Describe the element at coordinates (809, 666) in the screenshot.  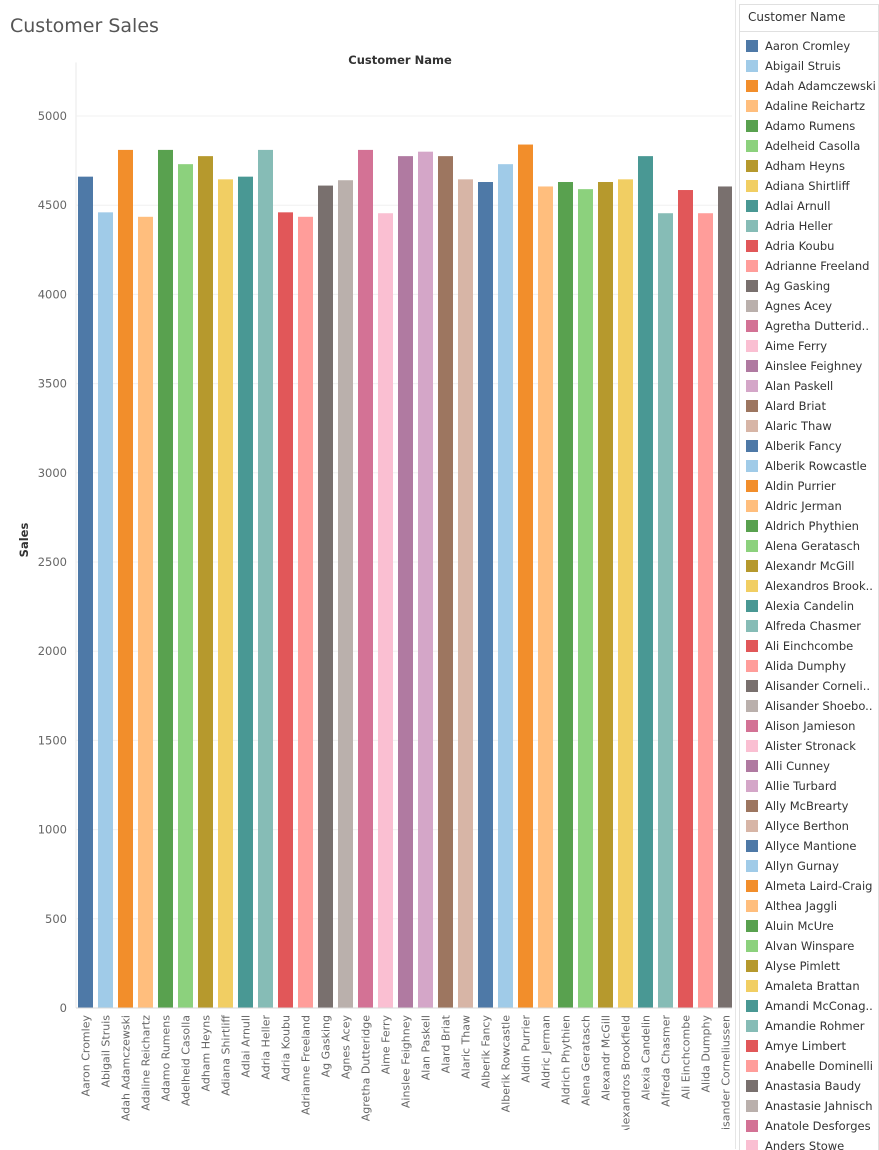
I see `legend-item: Alida Dumphy` at that location.